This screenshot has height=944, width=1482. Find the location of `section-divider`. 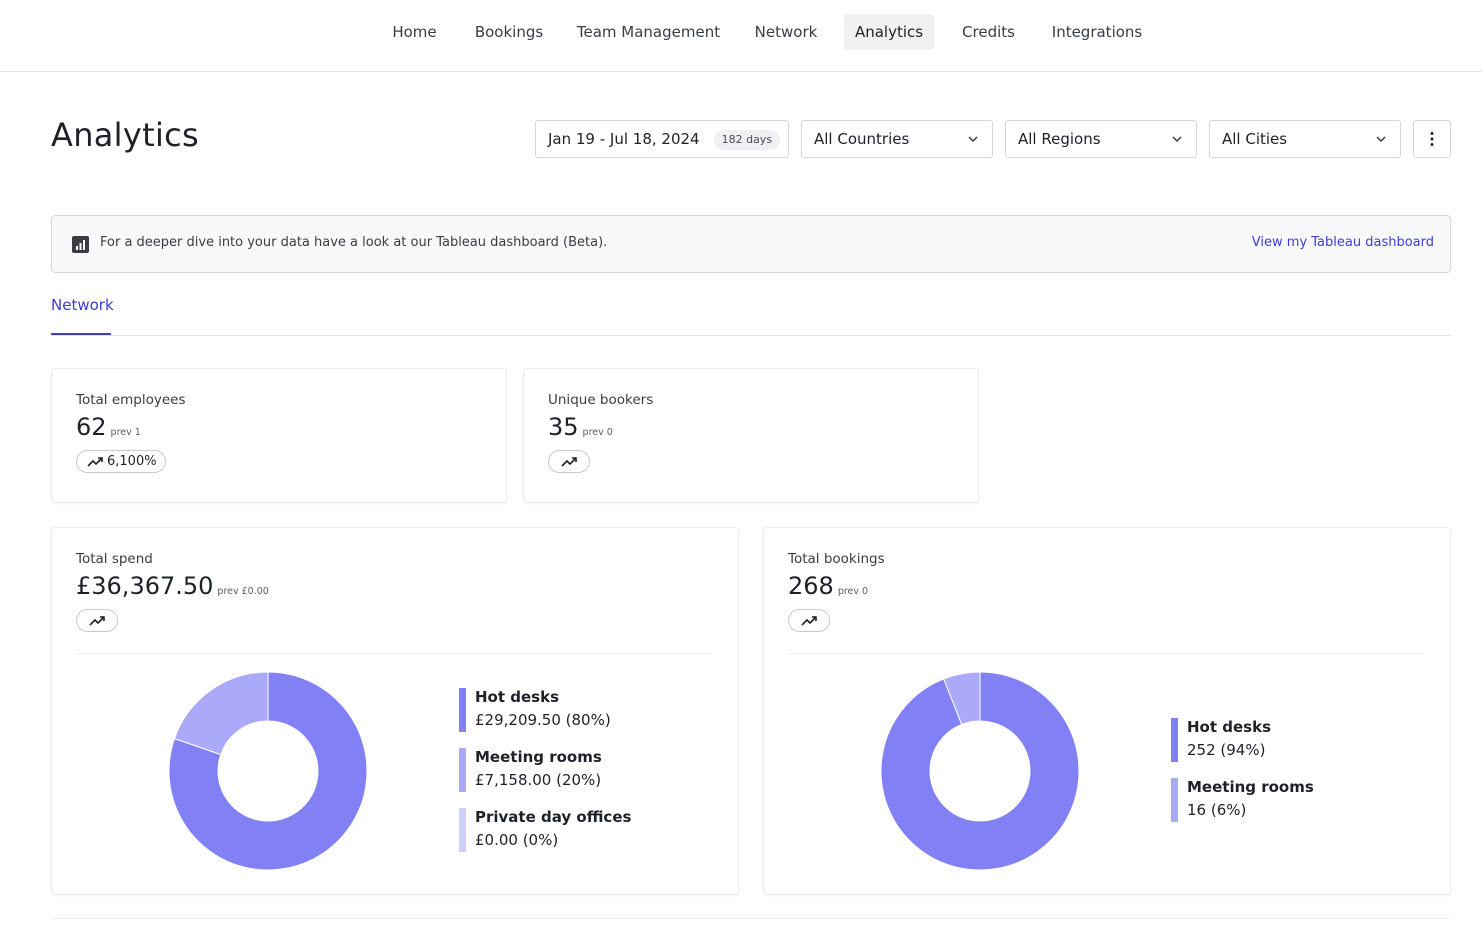

section-divider is located at coordinates (751, 918).